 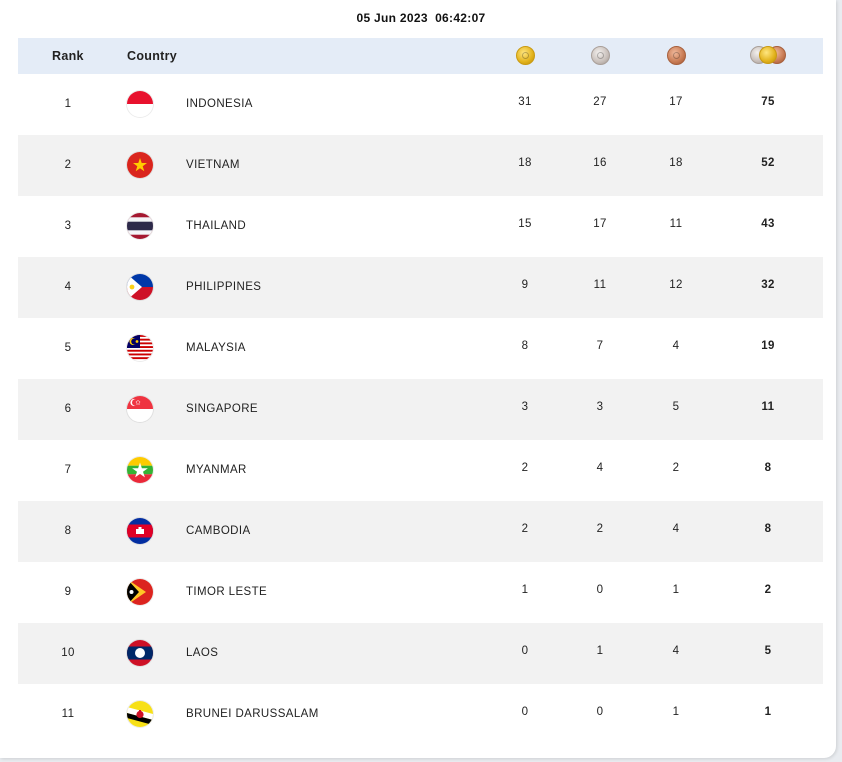 I want to click on vietnam-flag-icon, so click(x=140, y=165).